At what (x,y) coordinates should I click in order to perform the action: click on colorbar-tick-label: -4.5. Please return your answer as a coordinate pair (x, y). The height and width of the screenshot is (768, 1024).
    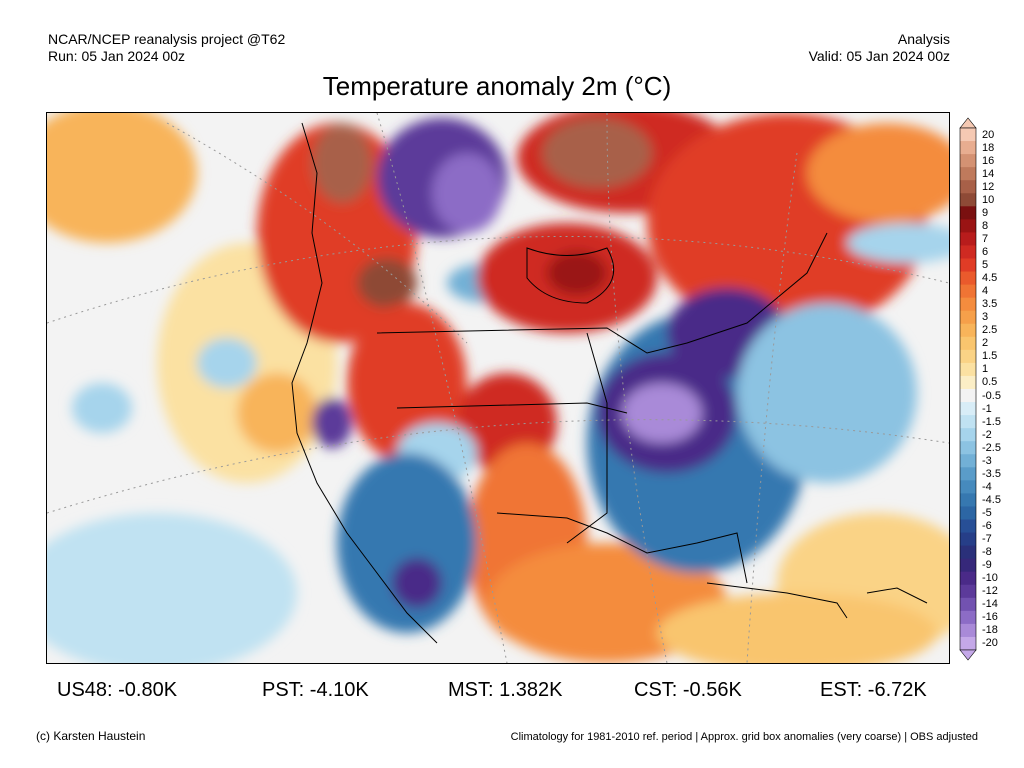
    Looking at the image, I should click on (991, 499).